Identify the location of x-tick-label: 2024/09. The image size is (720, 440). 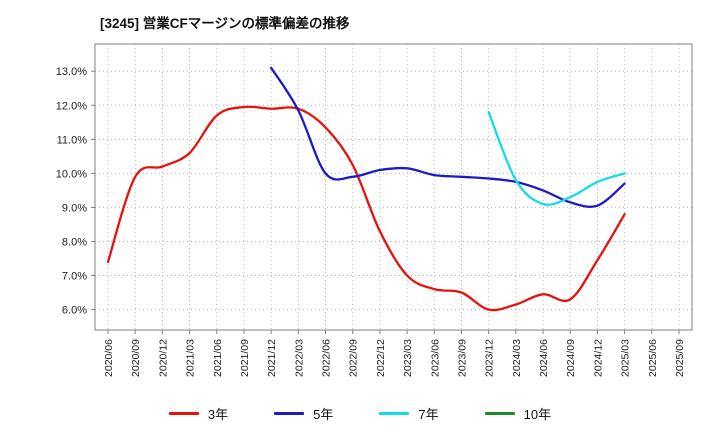
(571, 358).